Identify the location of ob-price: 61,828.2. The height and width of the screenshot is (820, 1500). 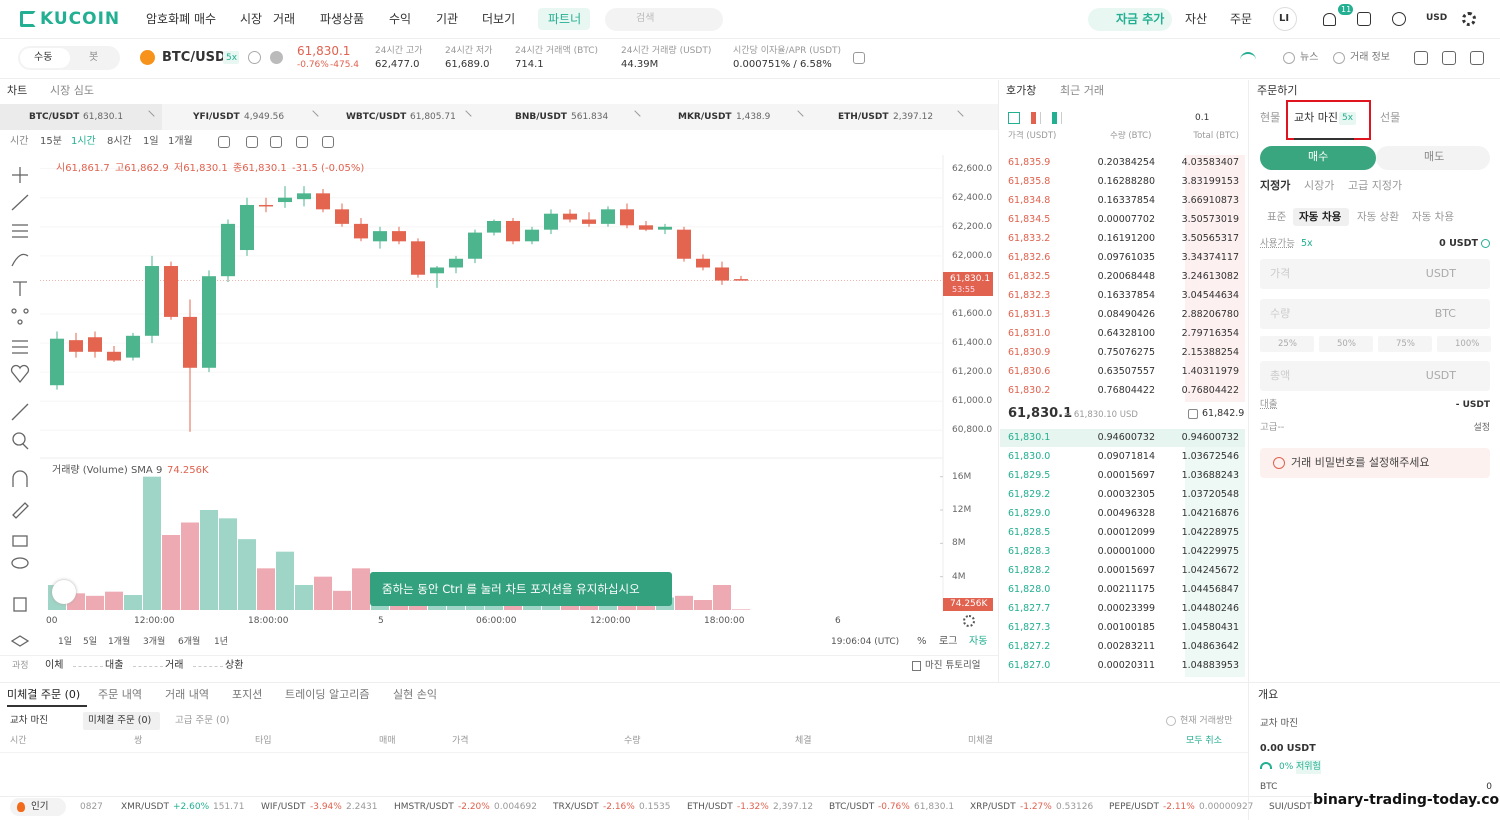
(1029, 570).